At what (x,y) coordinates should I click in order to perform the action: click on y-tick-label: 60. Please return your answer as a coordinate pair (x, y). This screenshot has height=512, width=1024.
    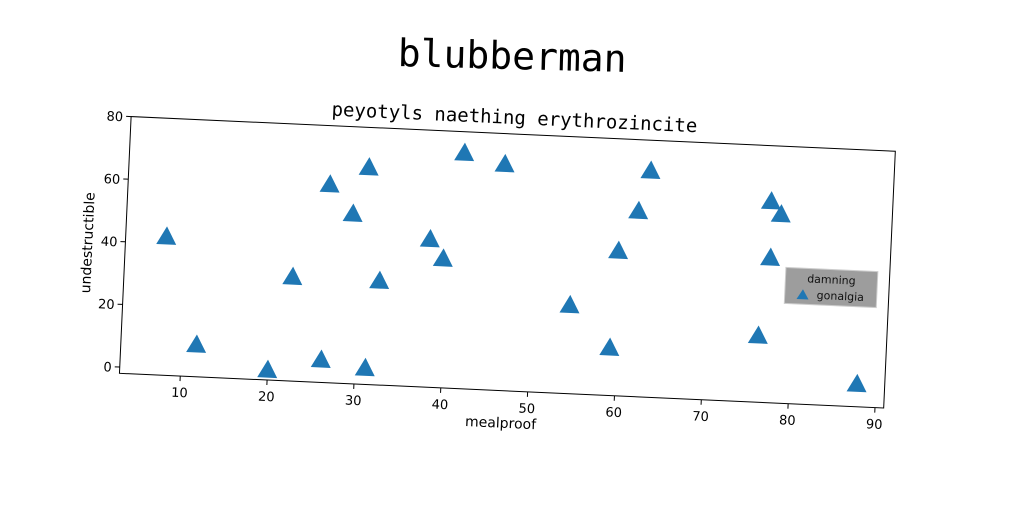
    Looking at the image, I should click on (111, 180).